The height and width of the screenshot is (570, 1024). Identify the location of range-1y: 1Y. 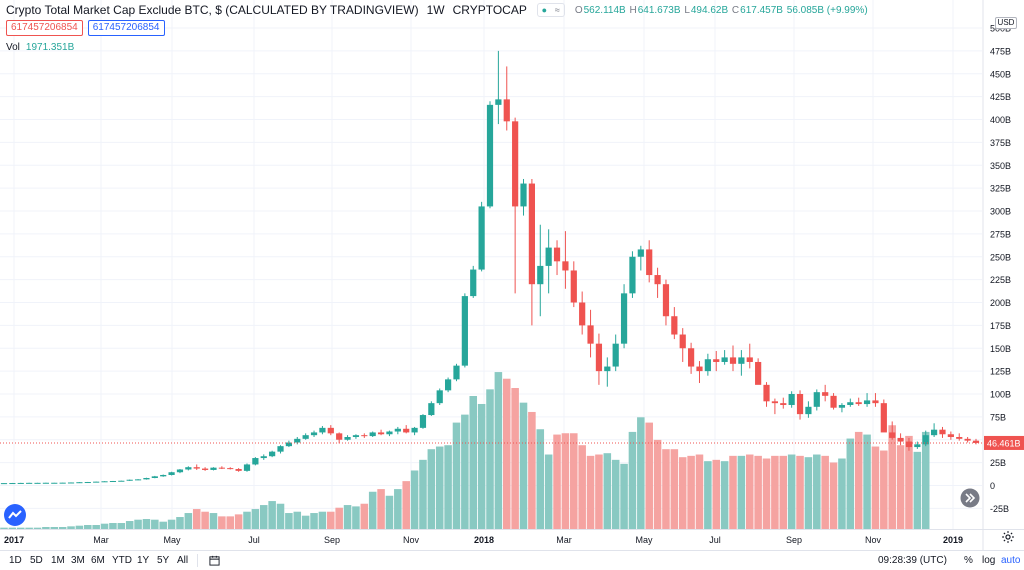
(143, 560).